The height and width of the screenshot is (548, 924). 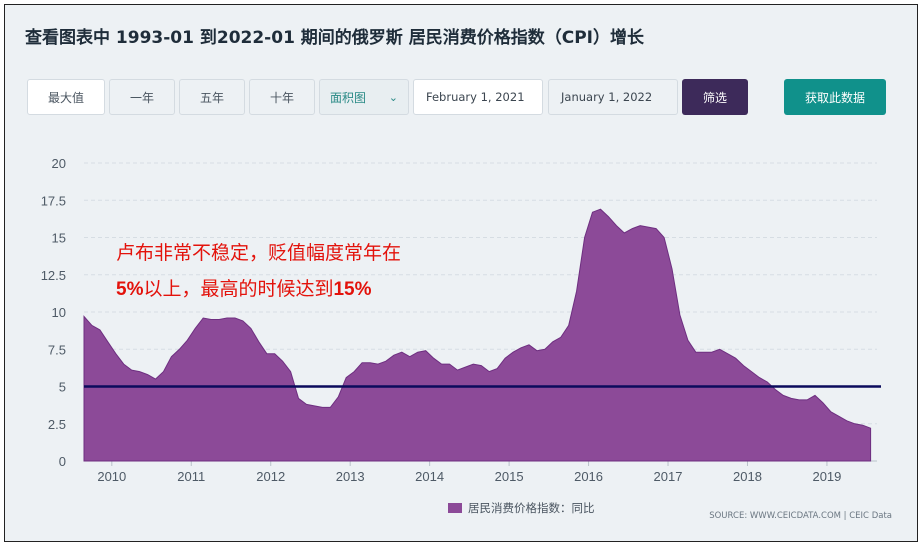 I want to click on chart-type-select: 面积图 ⌄, so click(x=364, y=97).